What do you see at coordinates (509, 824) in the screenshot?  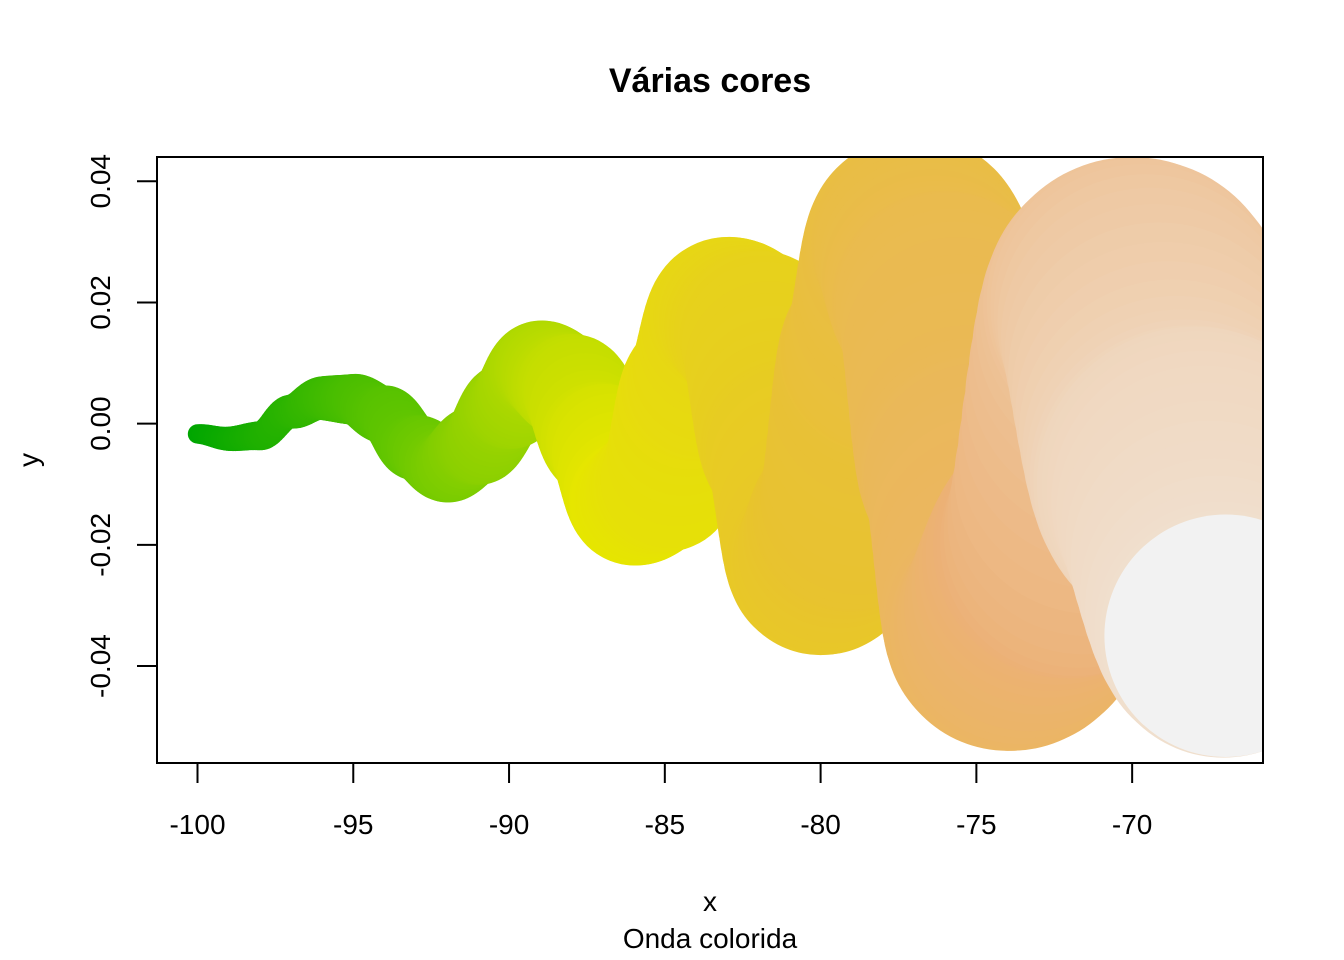 I see `x-tick-label: -90` at bounding box center [509, 824].